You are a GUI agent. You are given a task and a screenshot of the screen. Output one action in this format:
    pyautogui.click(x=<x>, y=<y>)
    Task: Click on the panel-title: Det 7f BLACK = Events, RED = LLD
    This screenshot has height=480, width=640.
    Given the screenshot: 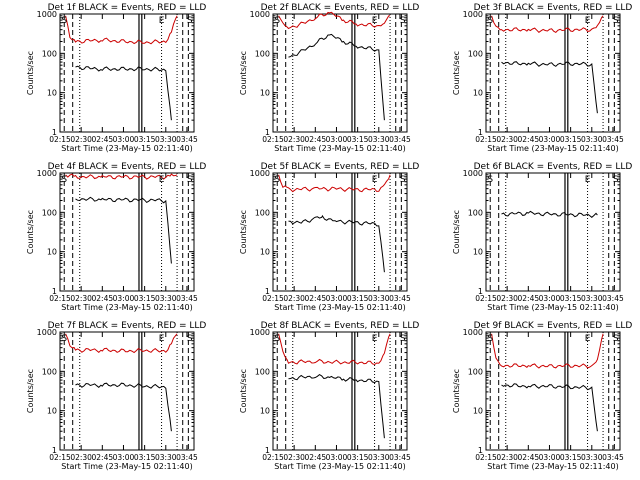 What is the action you would take?
    pyautogui.click(x=127, y=326)
    